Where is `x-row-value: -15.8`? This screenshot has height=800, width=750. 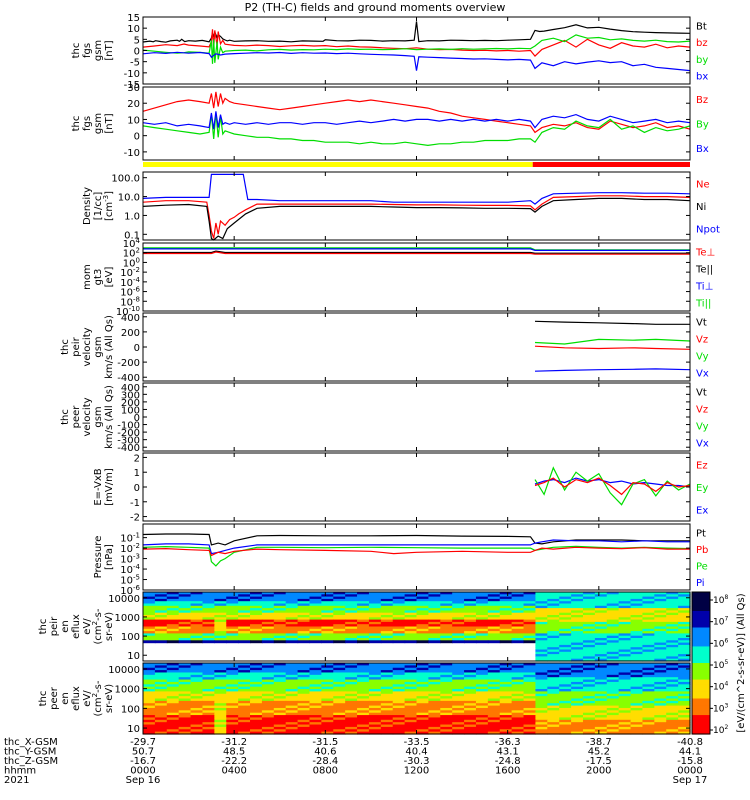
x-row-value: -15.8 is located at coordinates (690, 761).